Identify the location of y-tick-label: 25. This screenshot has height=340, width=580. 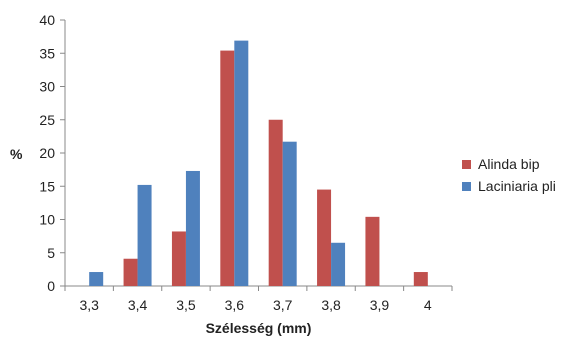
(47, 120).